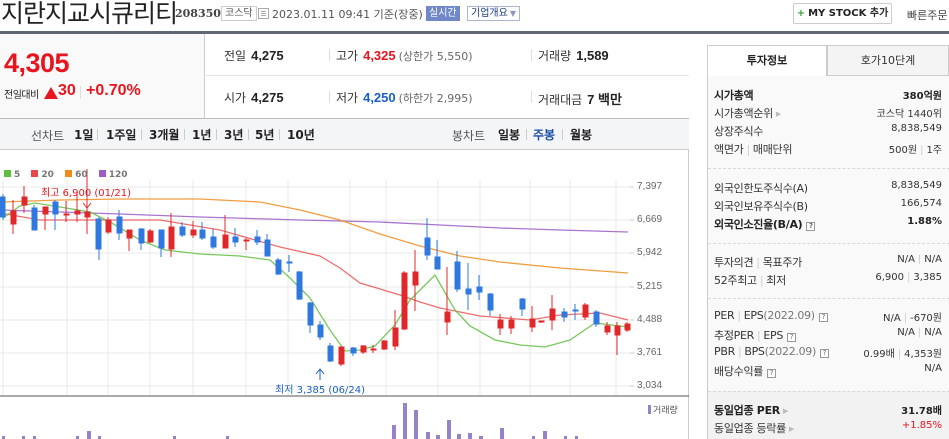  I want to click on stat-value: 4,250, so click(379, 97).